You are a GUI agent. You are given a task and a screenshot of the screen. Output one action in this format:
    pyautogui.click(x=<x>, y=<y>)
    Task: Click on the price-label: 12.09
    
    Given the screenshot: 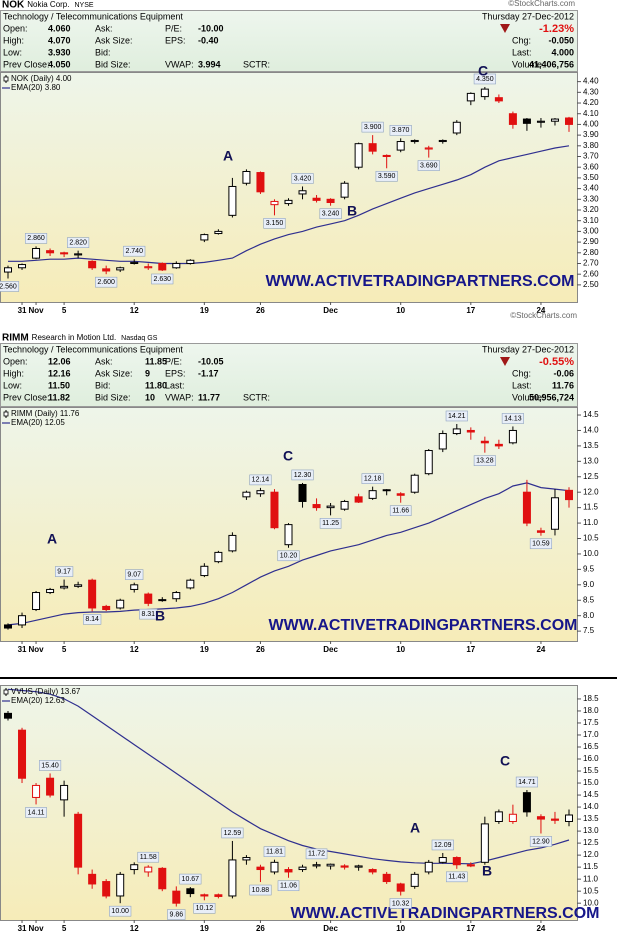 What is the action you would take?
    pyautogui.click(x=443, y=845)
    